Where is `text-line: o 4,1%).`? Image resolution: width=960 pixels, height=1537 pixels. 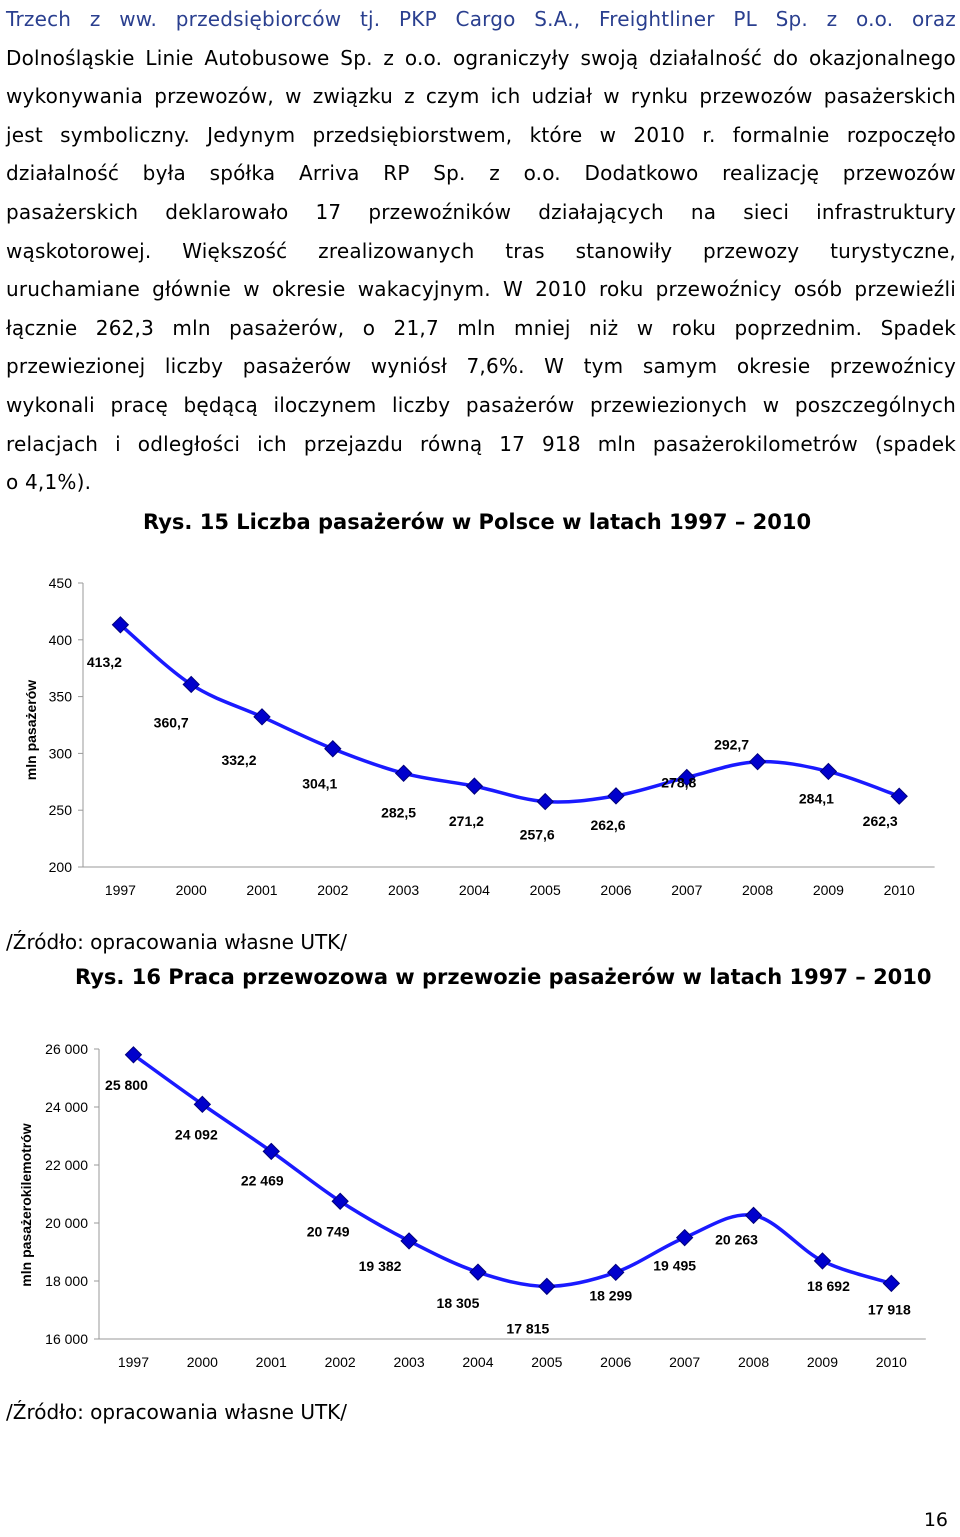 text-line: o 4,1%). is located at coordinates (49, 482).